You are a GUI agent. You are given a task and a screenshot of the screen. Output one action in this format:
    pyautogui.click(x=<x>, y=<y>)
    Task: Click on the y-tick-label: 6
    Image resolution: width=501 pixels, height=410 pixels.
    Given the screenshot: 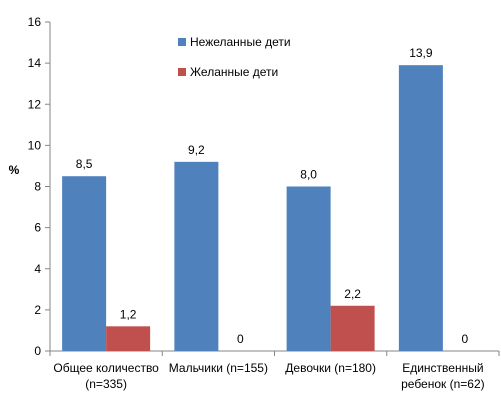 What is the action you would take?
    pyautogui.click(x=37, y=228)
    